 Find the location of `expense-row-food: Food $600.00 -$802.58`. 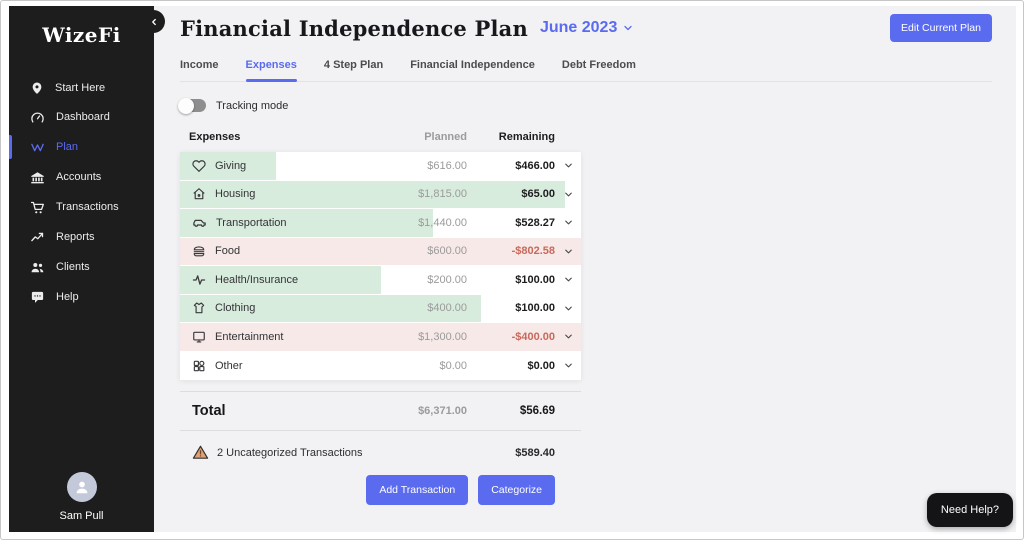

expense-row-food: Food $600.00 -$802.58 is located at coordinates (380, 251).